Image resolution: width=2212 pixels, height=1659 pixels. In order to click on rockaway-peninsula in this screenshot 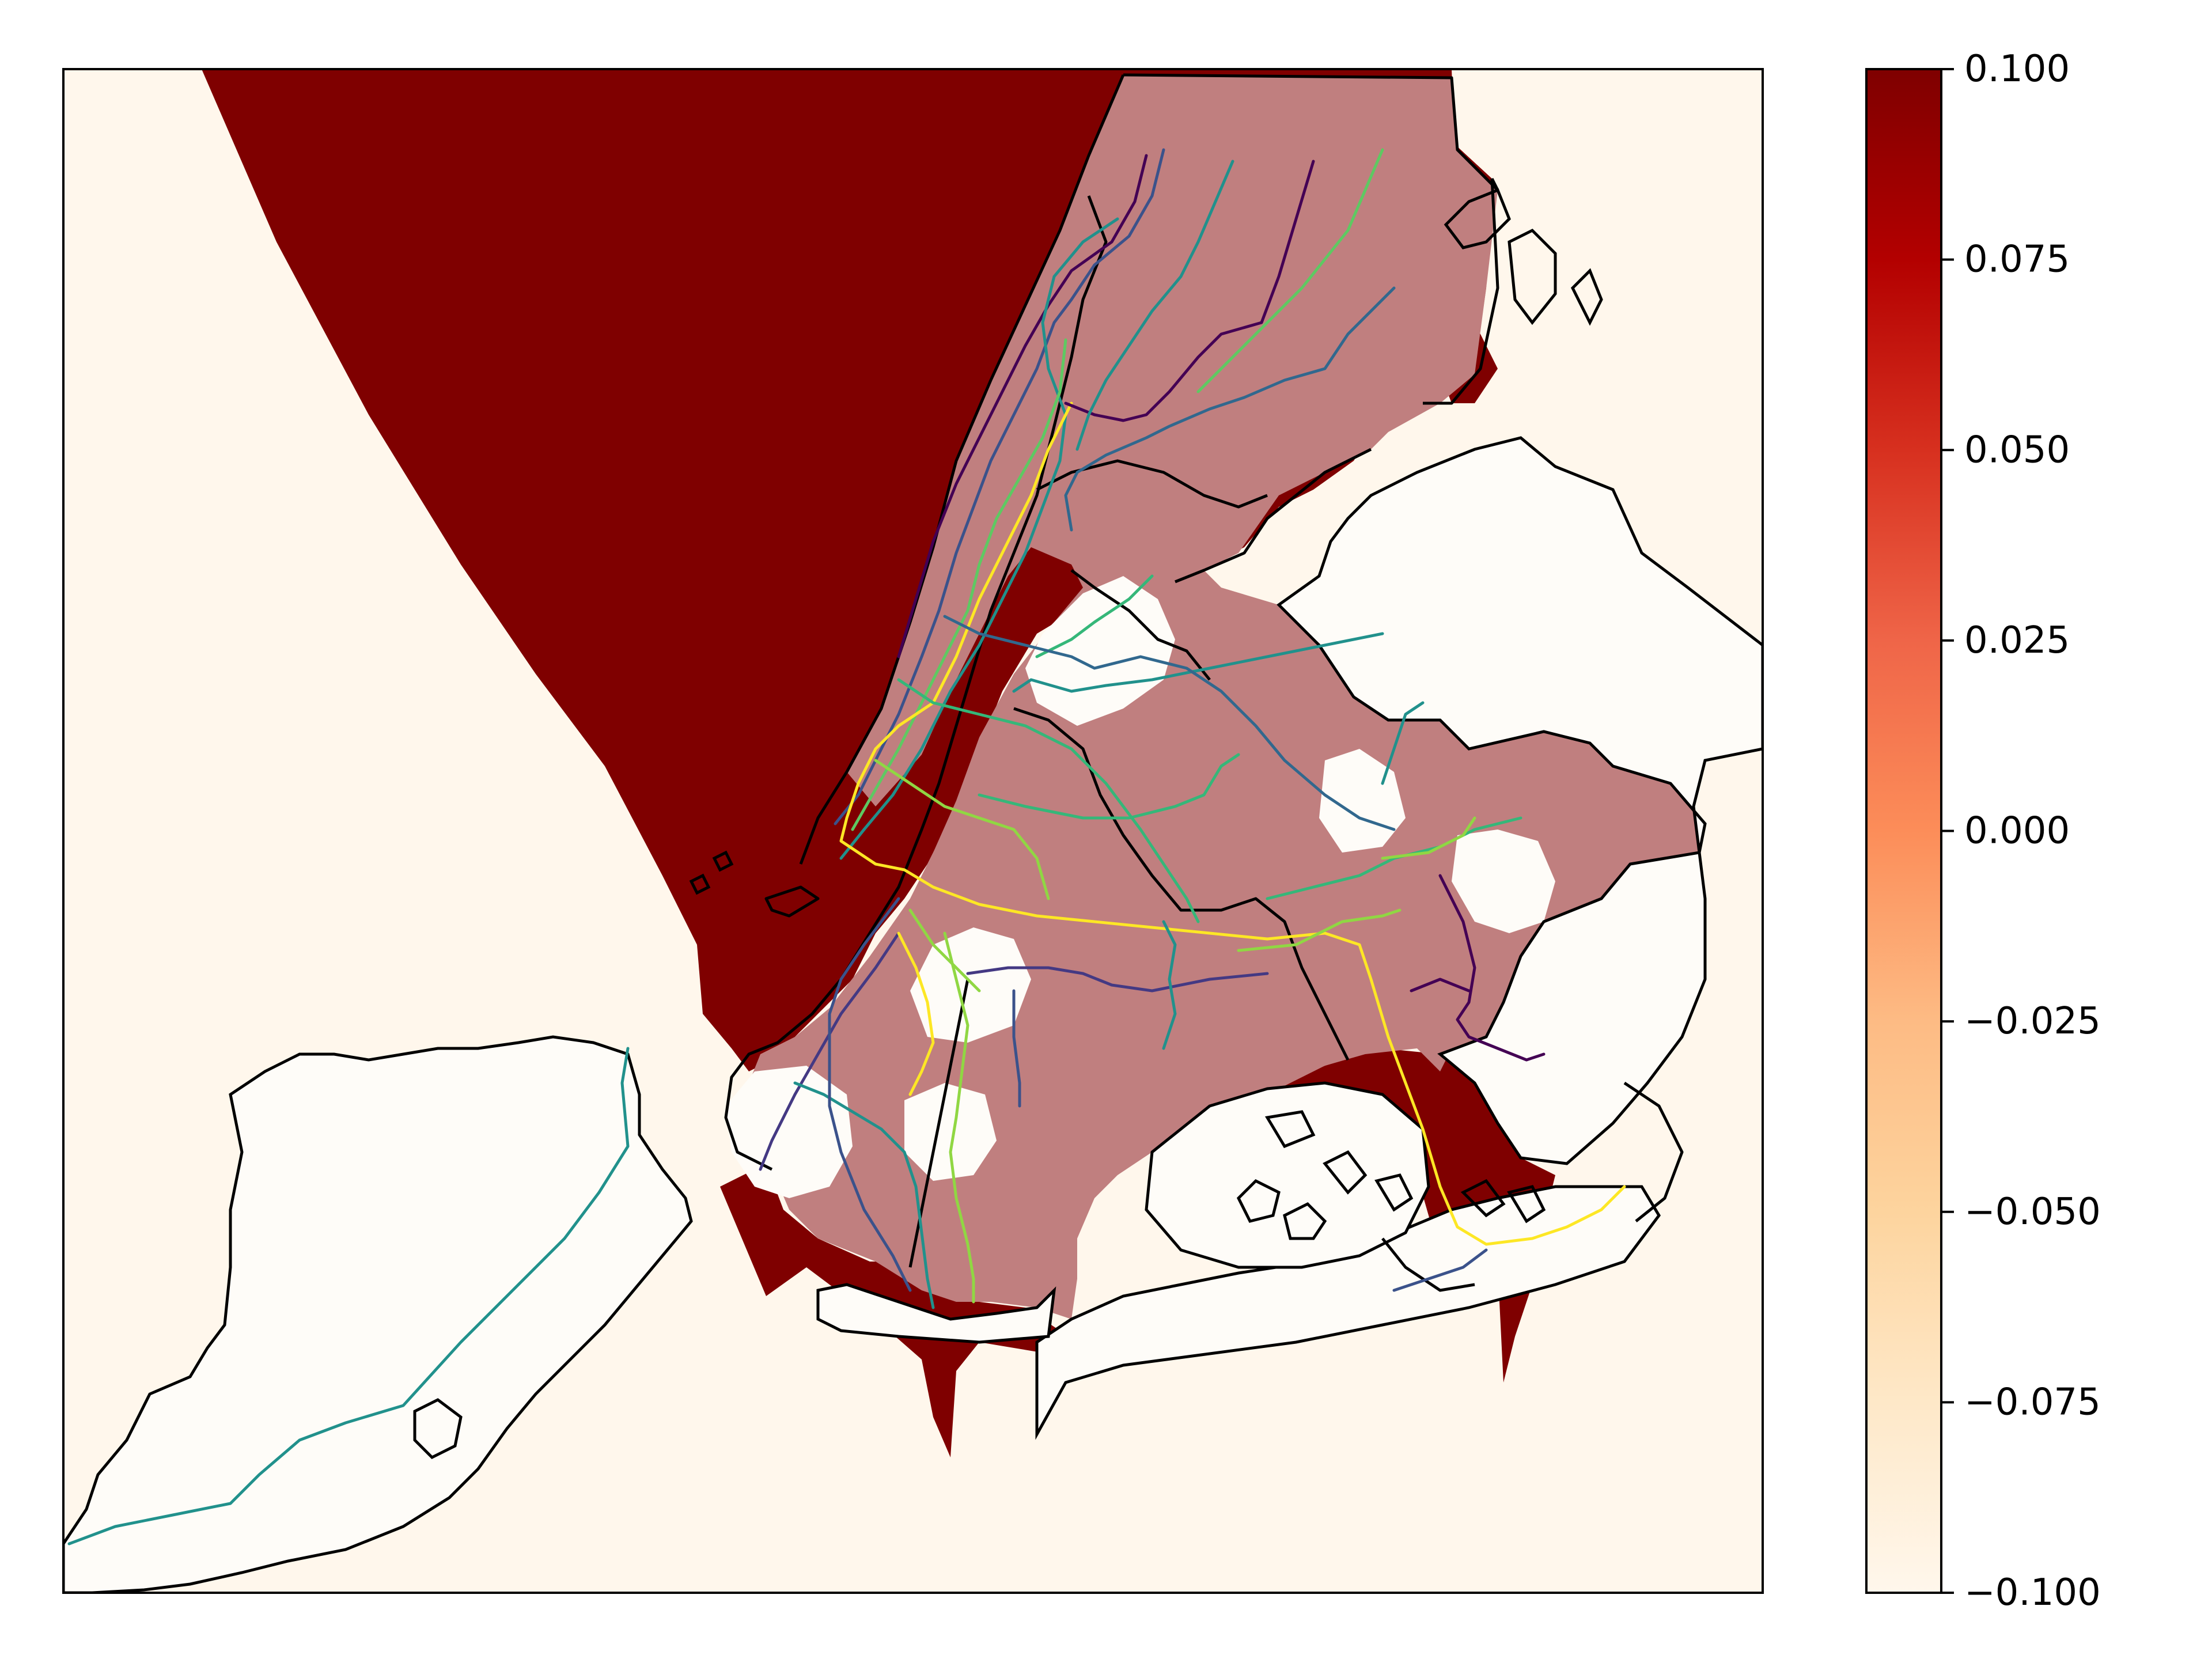, I will do `click(1348, 1312)`.